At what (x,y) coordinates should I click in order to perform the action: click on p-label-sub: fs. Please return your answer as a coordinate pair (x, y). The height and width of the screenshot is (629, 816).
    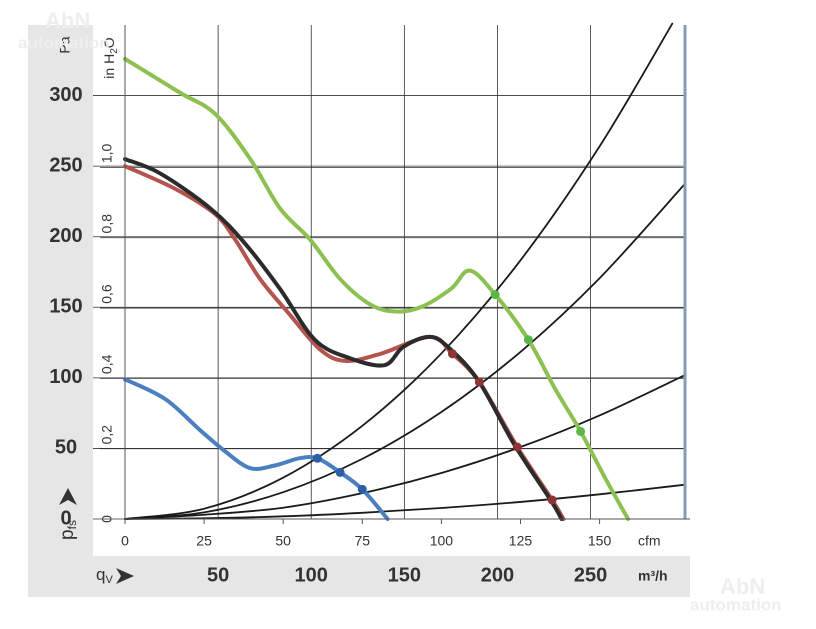
    Looking at the image, I should click on (72, 524).